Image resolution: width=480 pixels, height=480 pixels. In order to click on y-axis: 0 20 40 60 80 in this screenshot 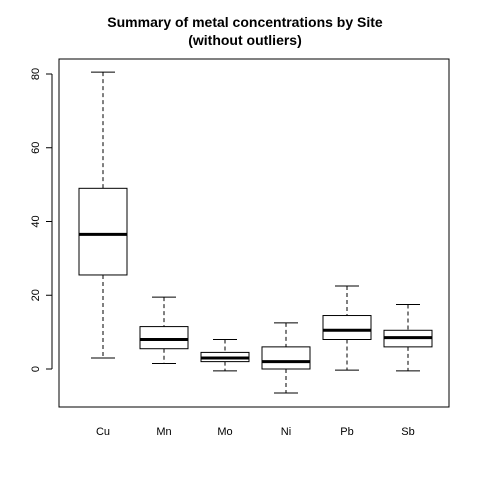, I will do `click(41, 220)`.